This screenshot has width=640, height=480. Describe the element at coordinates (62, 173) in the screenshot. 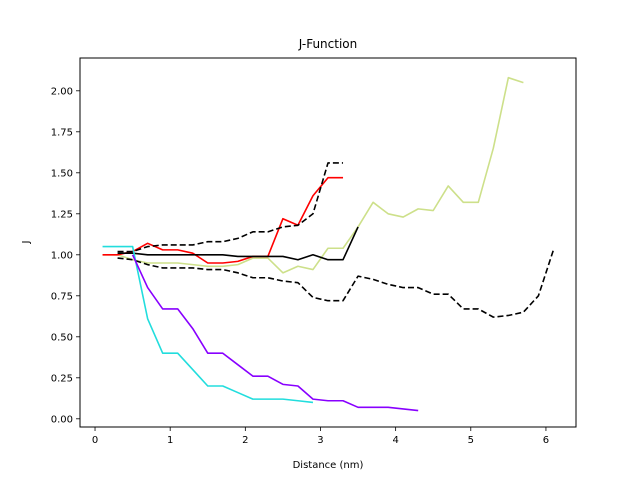

I see `y-tick-label: 1.50` at that location.